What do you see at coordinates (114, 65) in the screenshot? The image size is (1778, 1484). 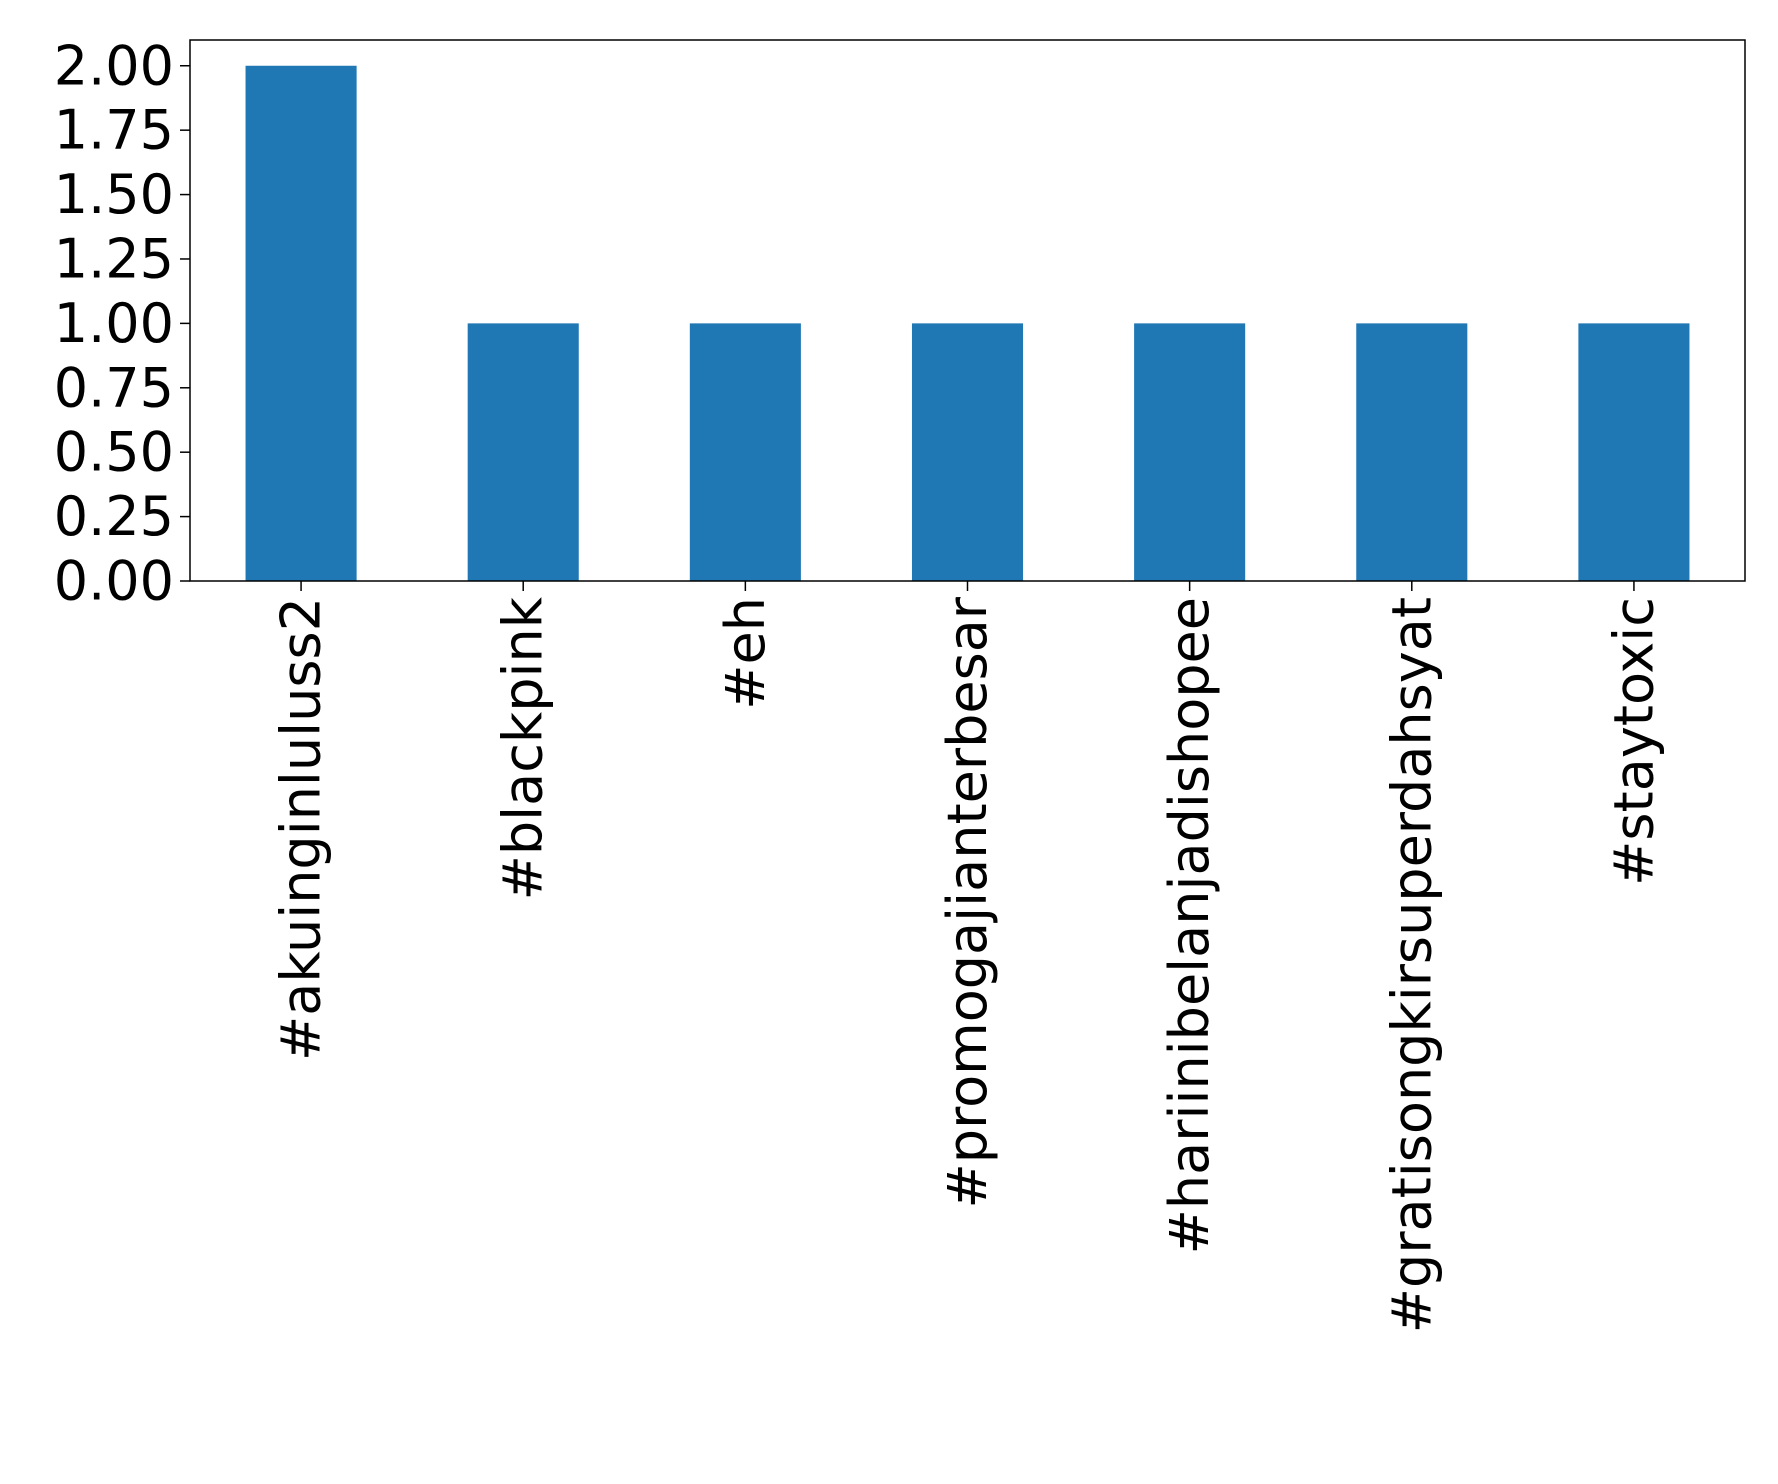 I see `y-tick-label-8: 2.00` at bounding box center [114, 65].